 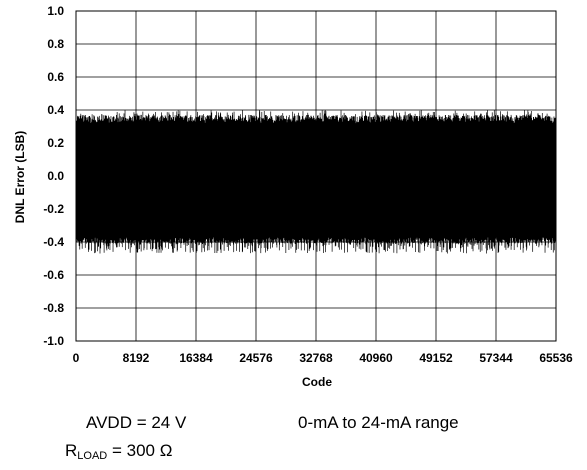 What do you see at coordinates (76, 358) in the screenshot?
I see `x-tick-label: 0` at bounding box center [76, 358].